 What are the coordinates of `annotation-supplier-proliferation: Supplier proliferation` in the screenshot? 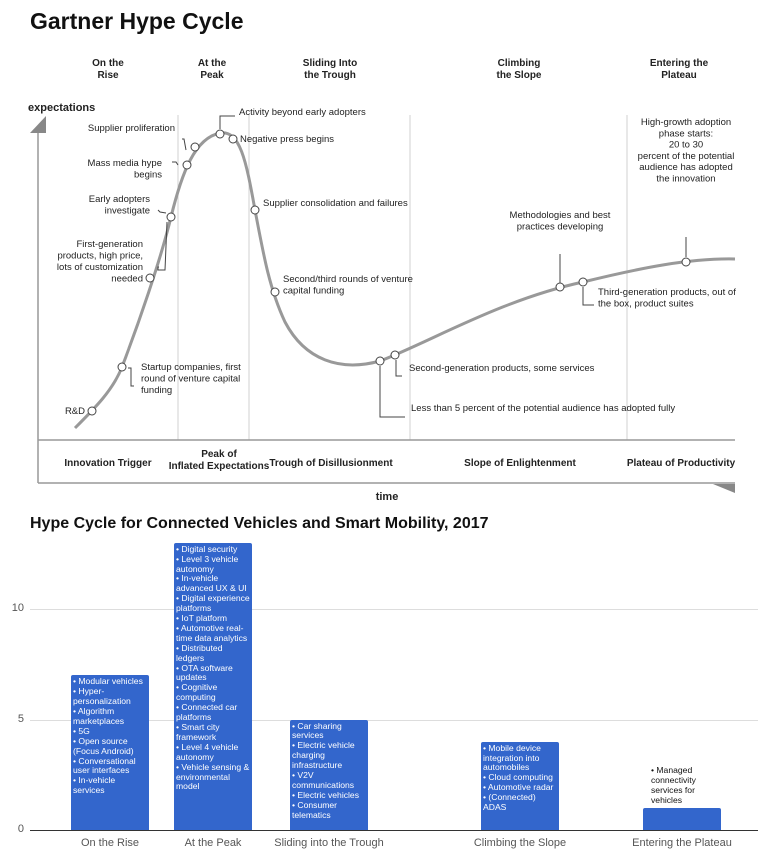 It's located at (131, 128).